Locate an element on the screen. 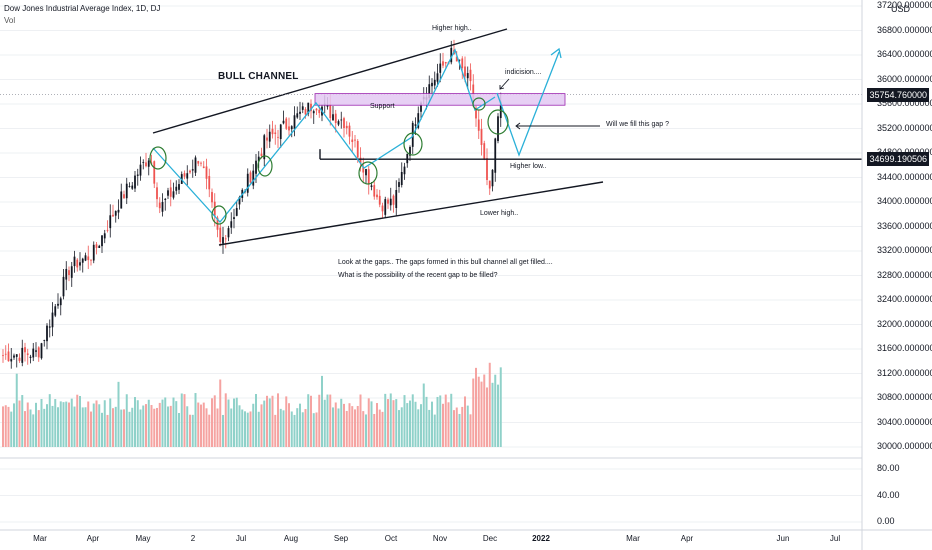 This screenshot has width=932, height=550. gap-circle is located at coordinates (158, 158).